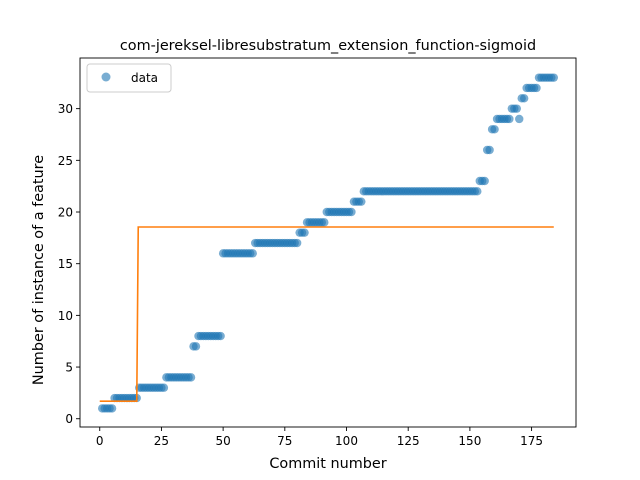 The height and width of the screenshot is (480, 640). I want to click on legend-marker-data, so click(106, 77).